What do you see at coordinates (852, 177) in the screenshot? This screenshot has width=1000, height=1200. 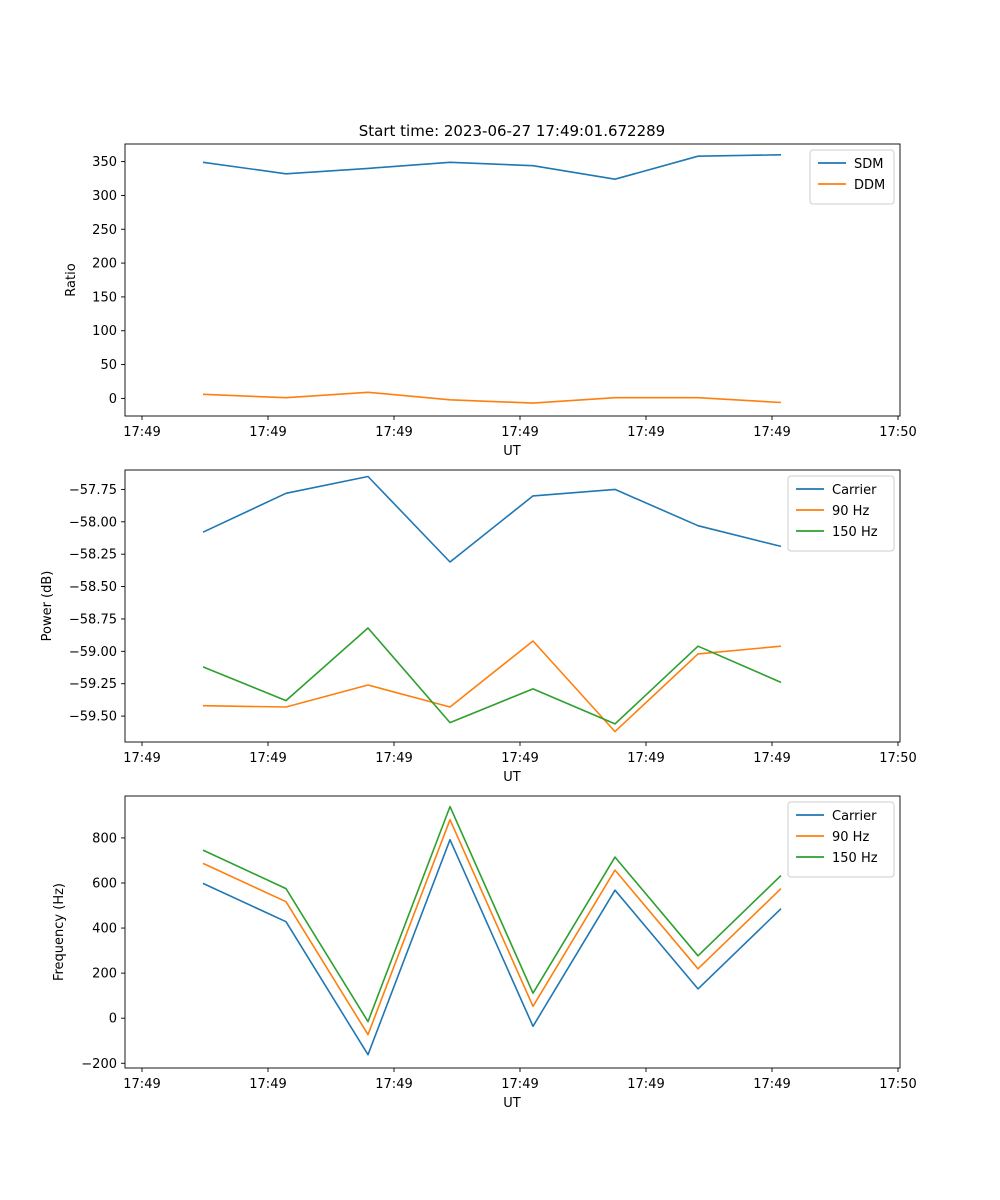 I see `legend: SDM DDM` at bounding box center [852, 177].